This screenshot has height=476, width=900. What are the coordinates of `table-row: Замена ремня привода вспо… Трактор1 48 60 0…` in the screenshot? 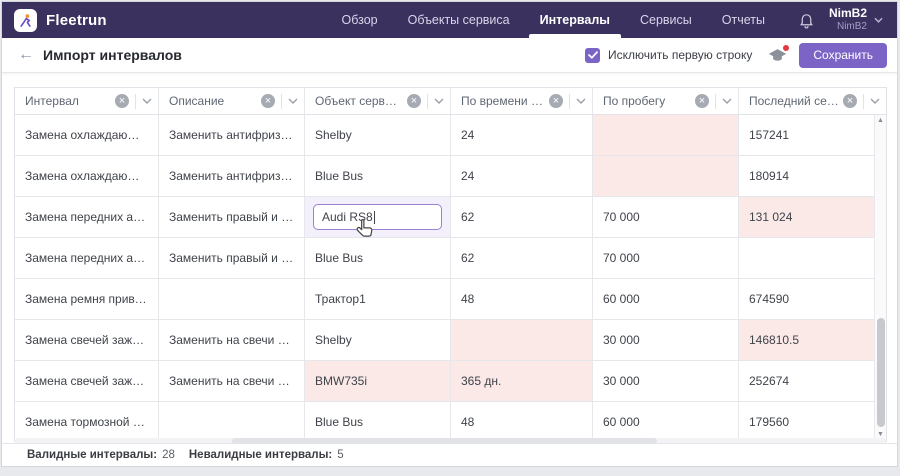 It's located at (444, 299).